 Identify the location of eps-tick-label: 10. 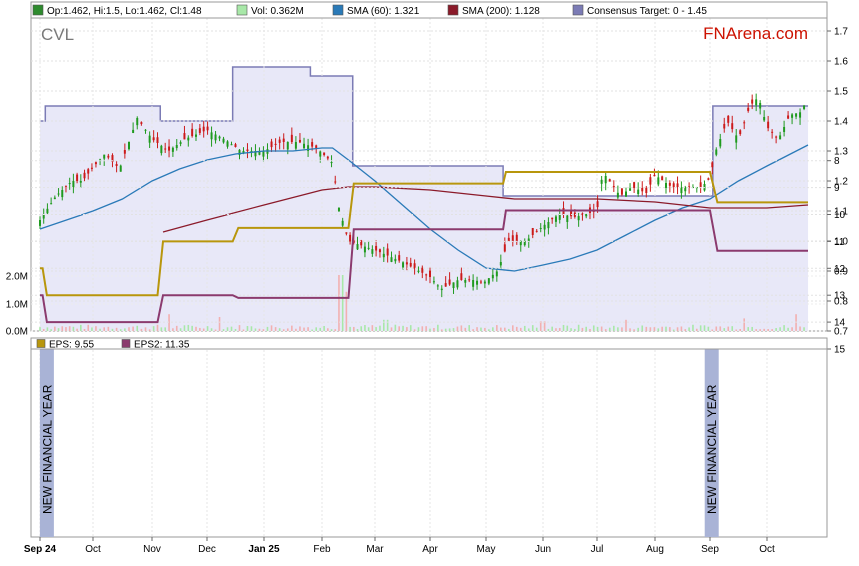
(840, 215).